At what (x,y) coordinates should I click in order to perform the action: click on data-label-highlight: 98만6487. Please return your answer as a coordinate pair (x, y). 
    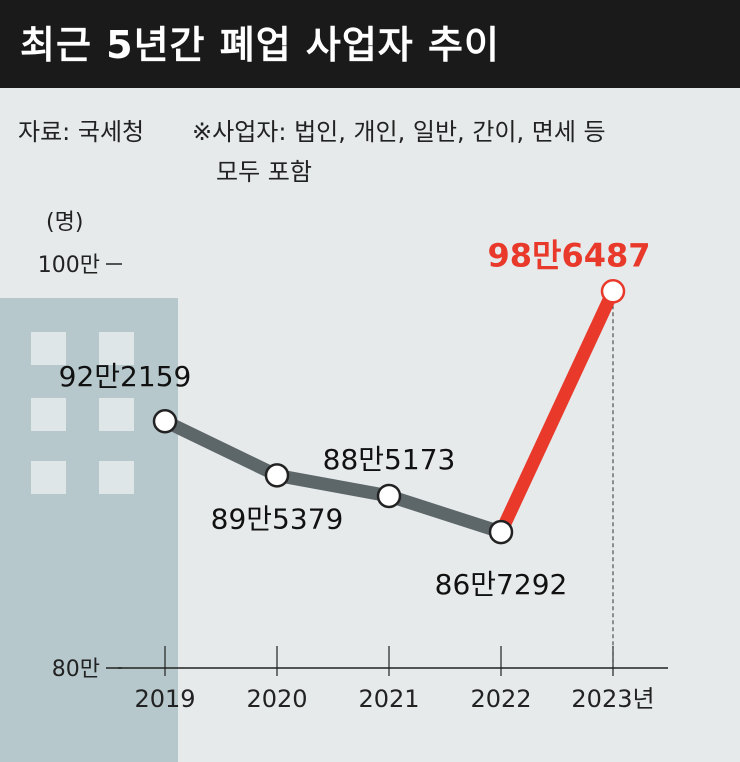
    Looking at the image, I should click on (568, 255).